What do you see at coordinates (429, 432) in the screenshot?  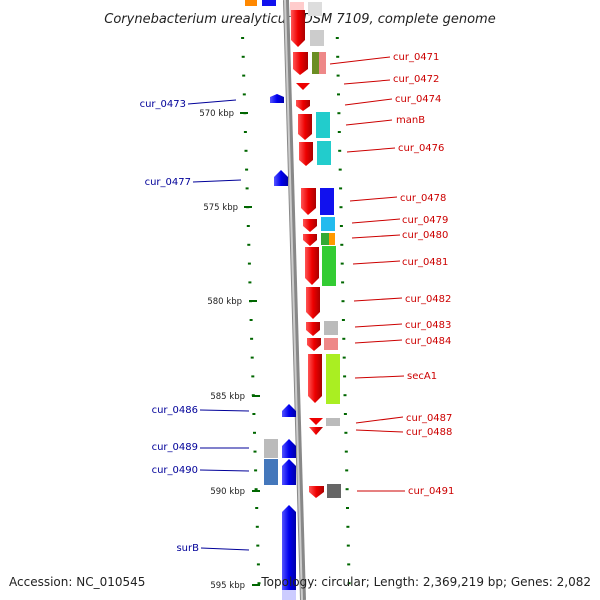 I see `gene-label-cur-0488: cur_0488` at bounding box center [429, 432].